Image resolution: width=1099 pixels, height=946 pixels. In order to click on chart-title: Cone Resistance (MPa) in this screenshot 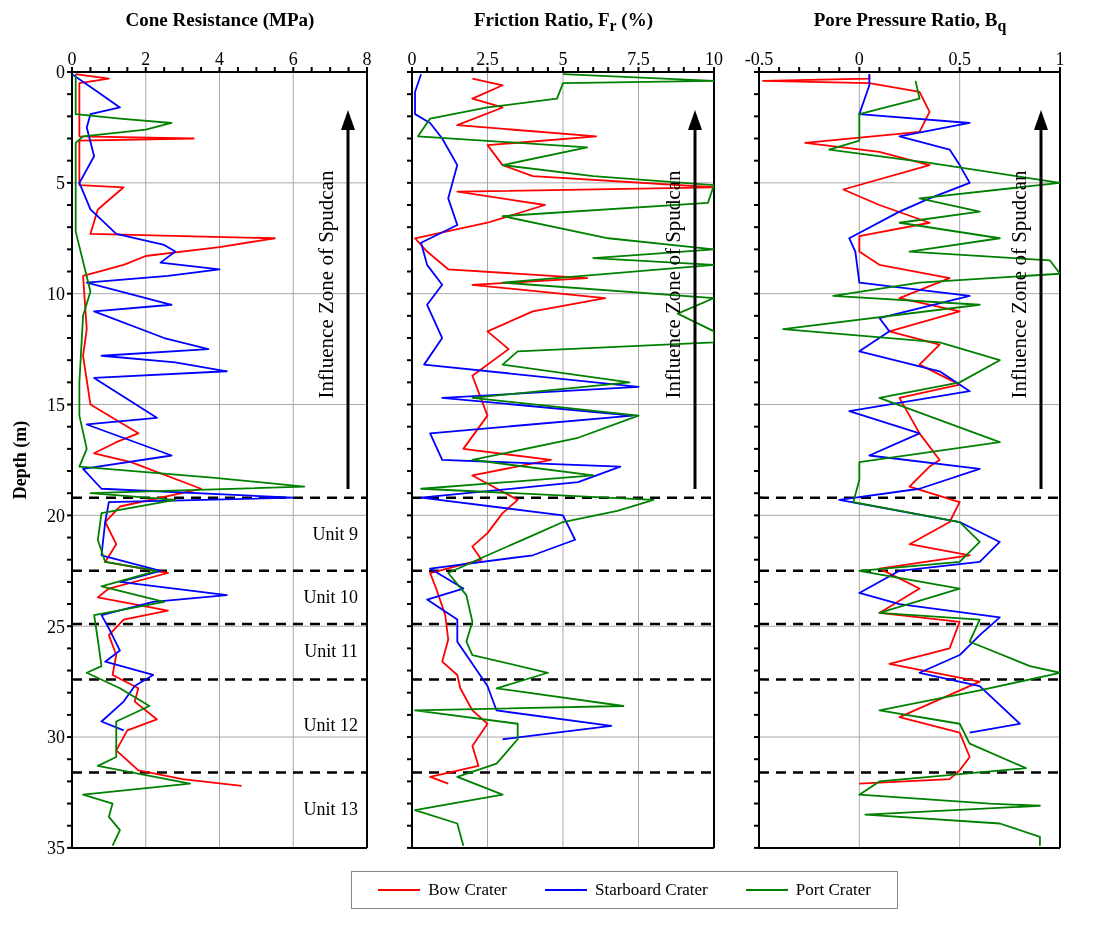, I will do `click(220, 20)`.